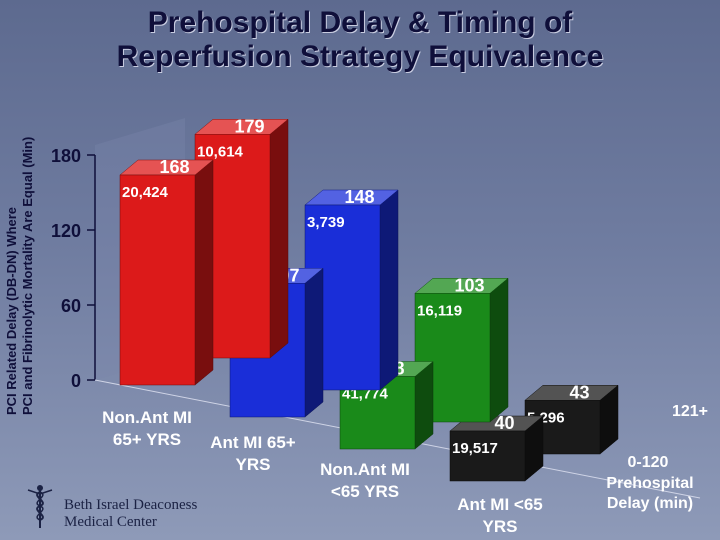  I want to click on bar-value-label: 103, so click(469, 285).